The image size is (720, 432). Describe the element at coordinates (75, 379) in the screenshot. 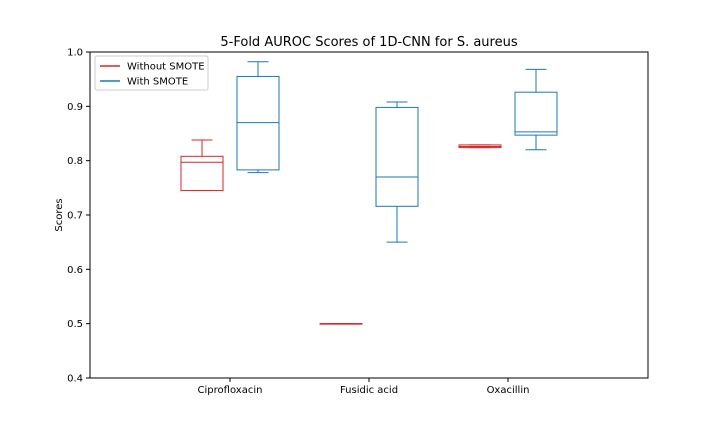

I see `y-tick-label: 0.4` at that location.